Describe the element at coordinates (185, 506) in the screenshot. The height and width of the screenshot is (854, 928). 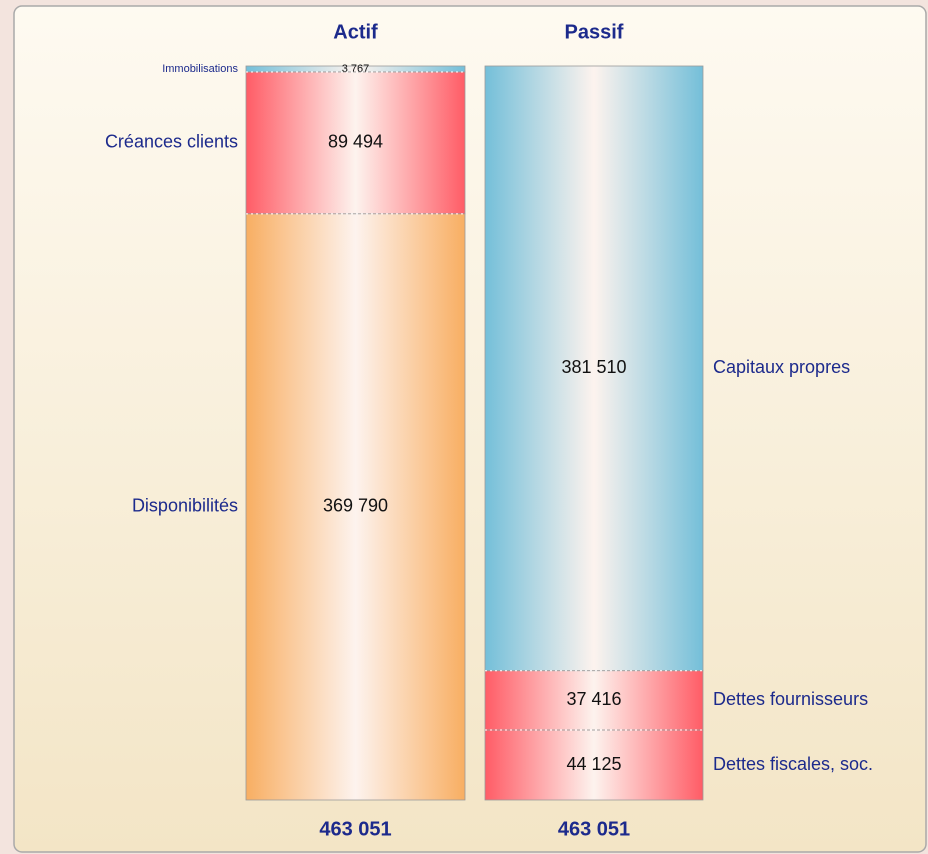
I see `segment-label: Disponibilités` at that location.